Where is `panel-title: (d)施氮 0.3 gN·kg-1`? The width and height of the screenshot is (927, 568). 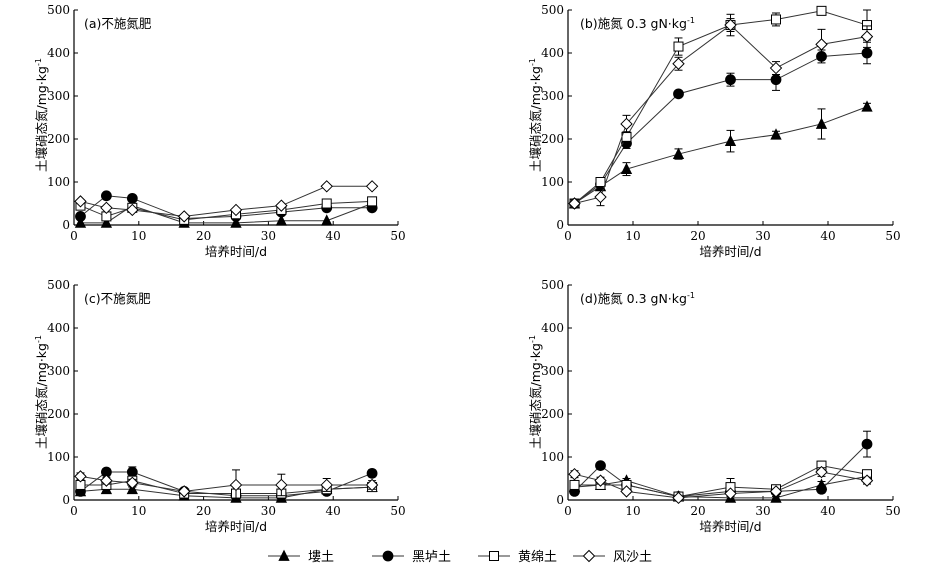
panel-title: (d)施氮 0.3 gN·kg-1 is located at coordinates (637, 298).